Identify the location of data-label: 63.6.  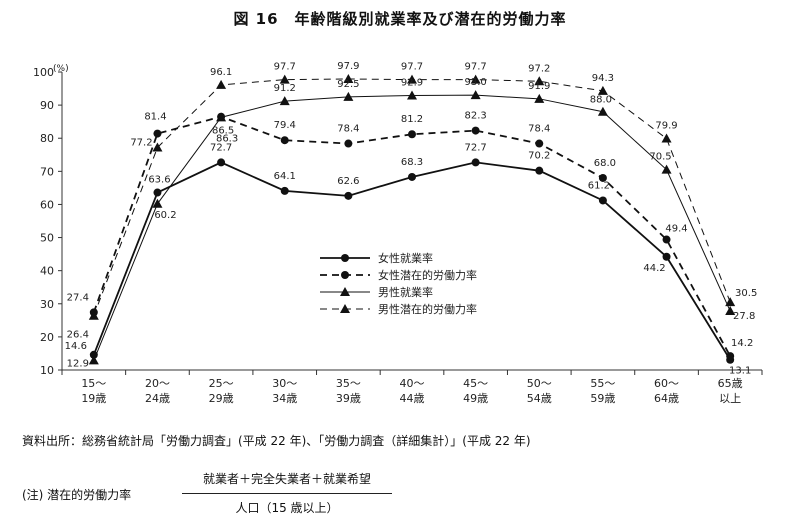
(159, 180).